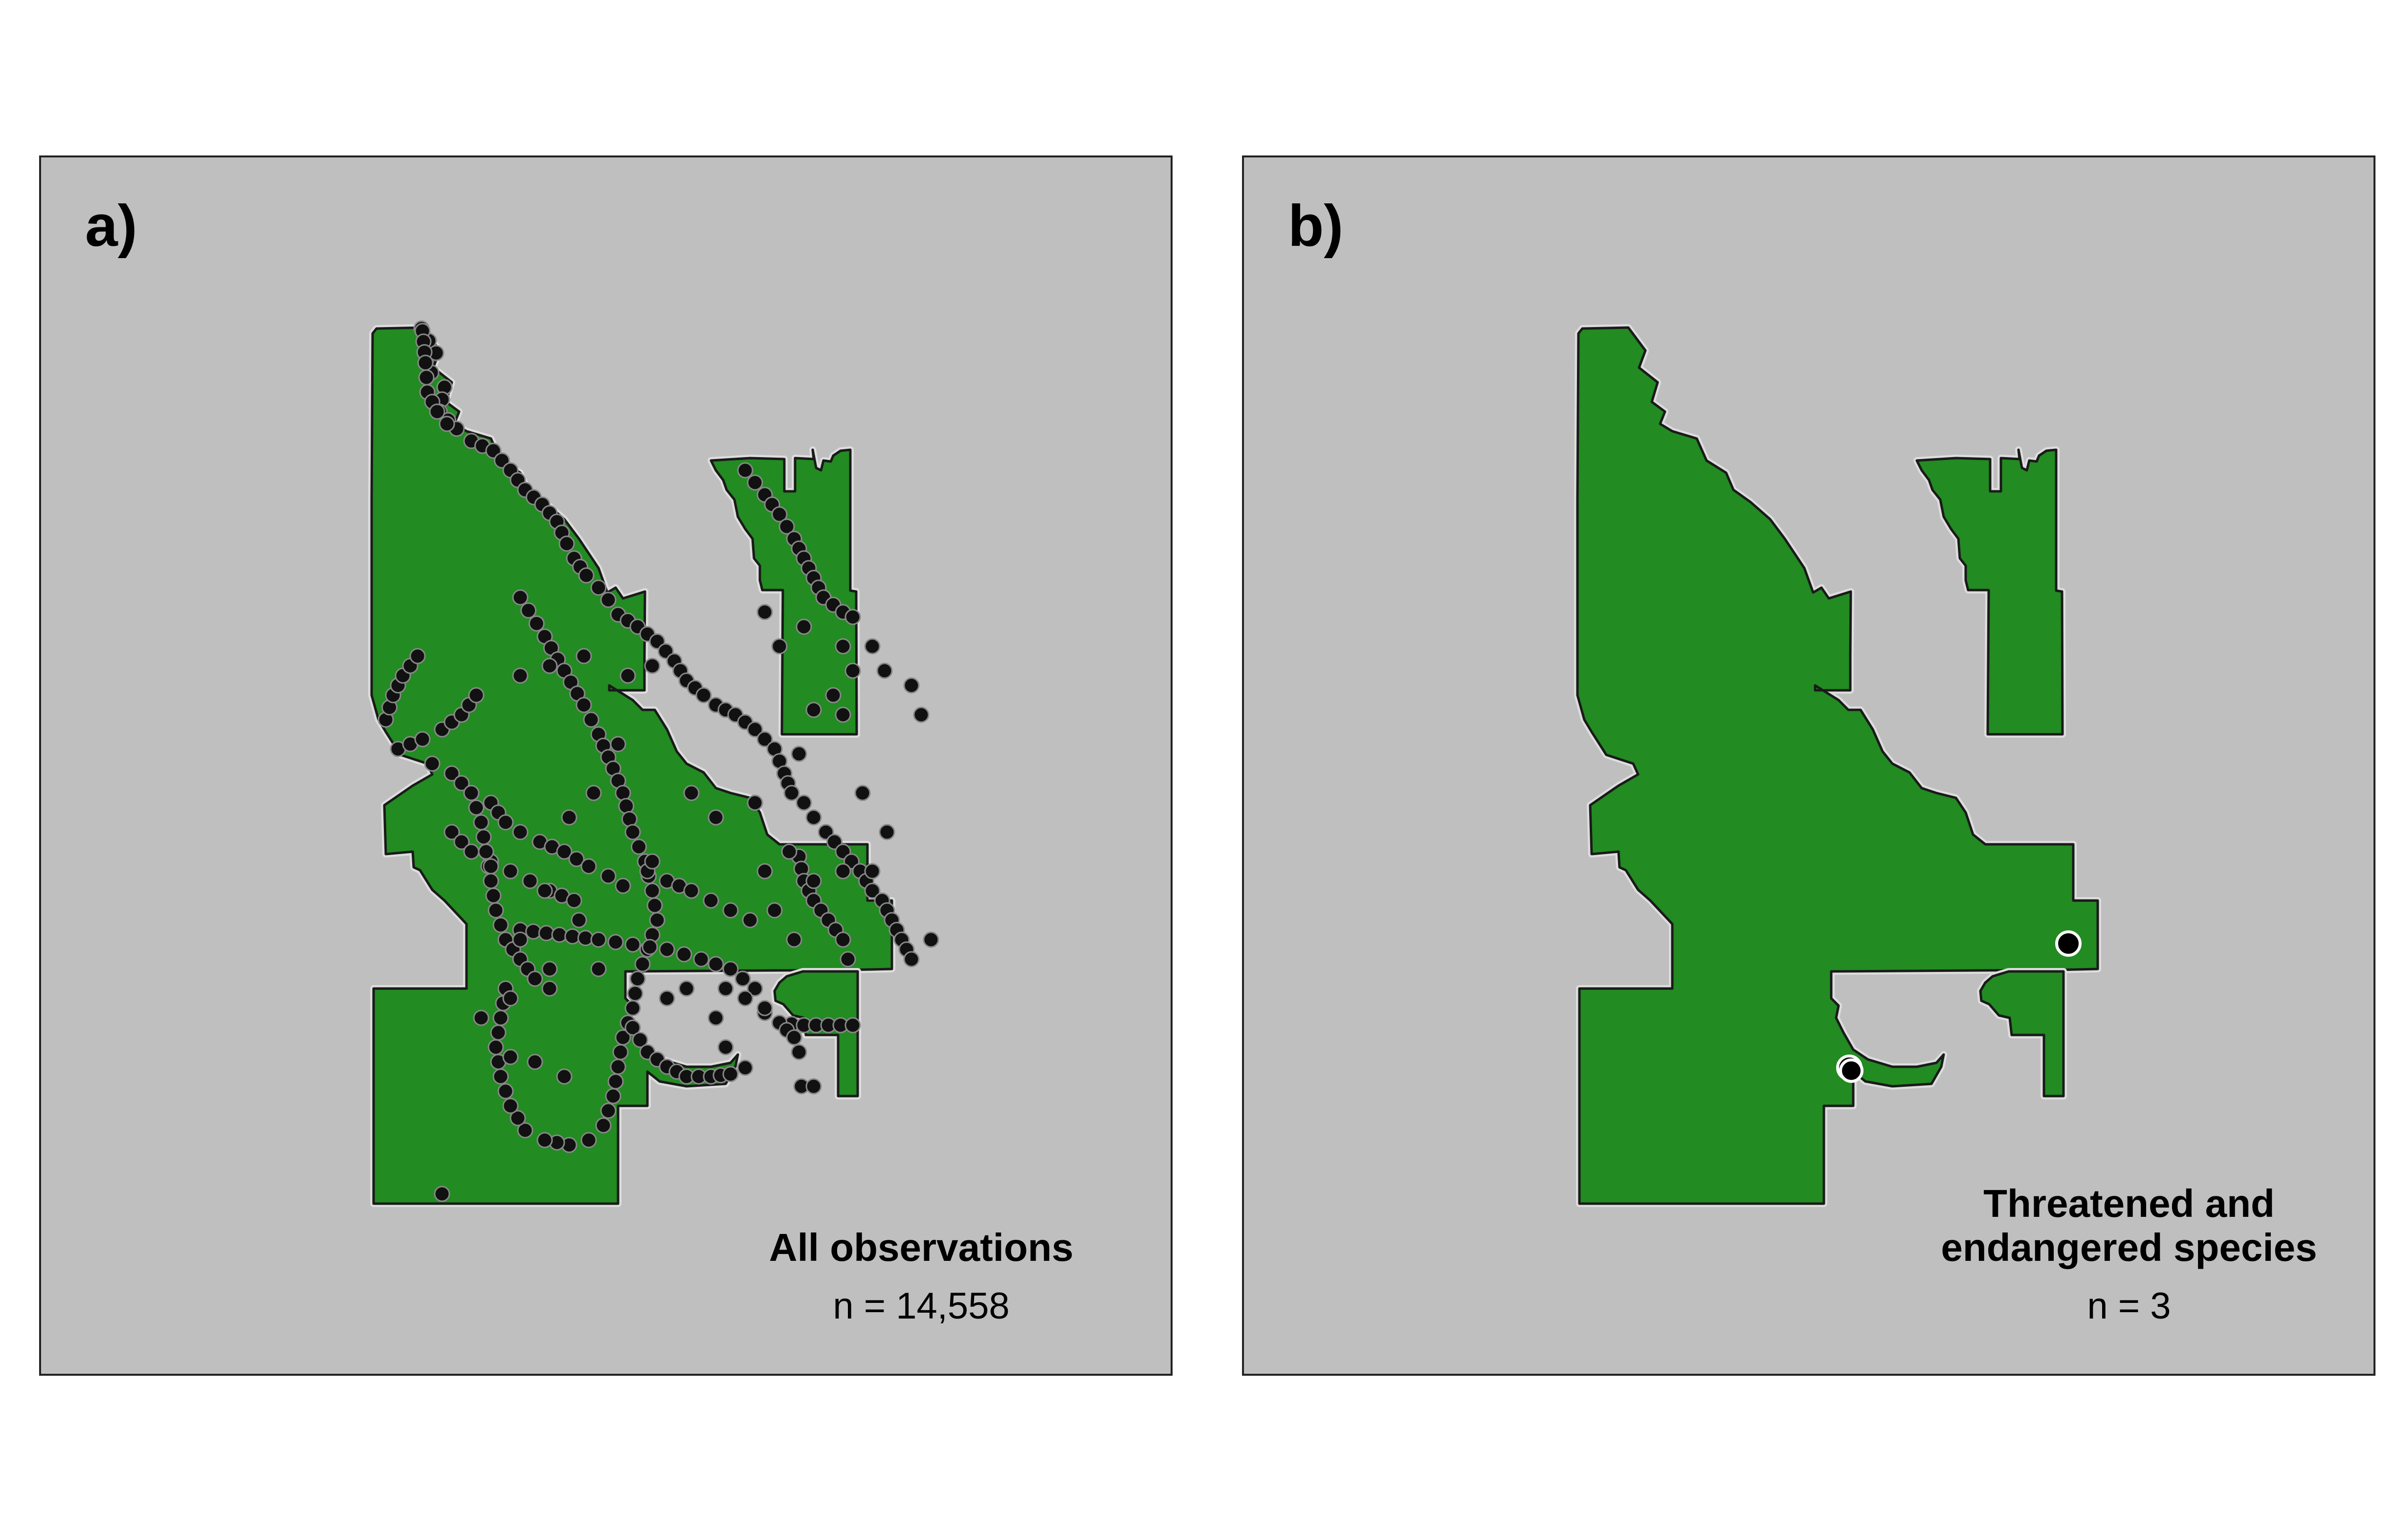 Image resolution: width=2396 pixels, height=1540 pixels. Describe the element at coordinates (1837, 765) in the screenshot. I see `main-parcel` at that location.